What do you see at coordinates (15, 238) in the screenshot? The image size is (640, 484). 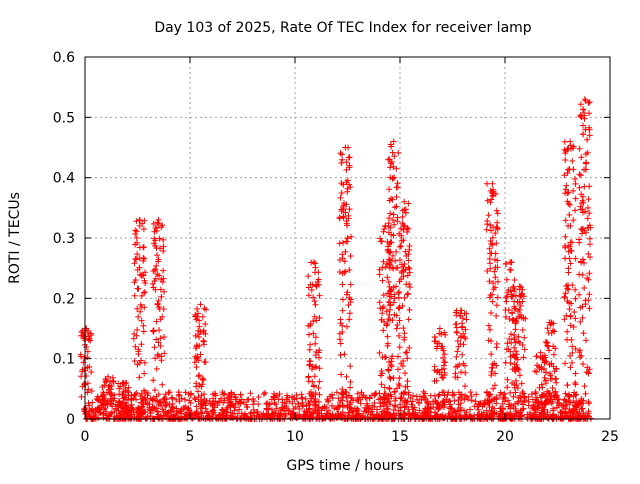 I see `y-axis-label: ROTI / TECUs` at bounding box center [15, 238].